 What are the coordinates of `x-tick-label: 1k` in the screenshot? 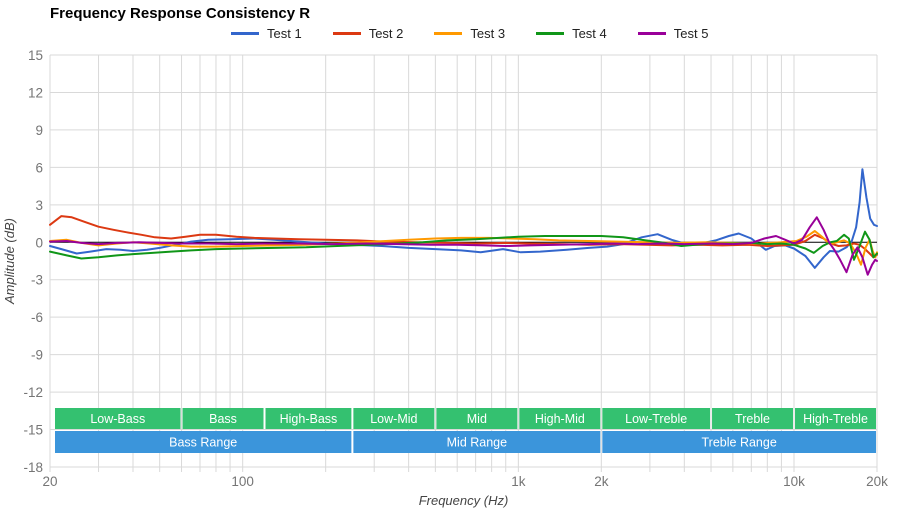 It's located at (518, 481).